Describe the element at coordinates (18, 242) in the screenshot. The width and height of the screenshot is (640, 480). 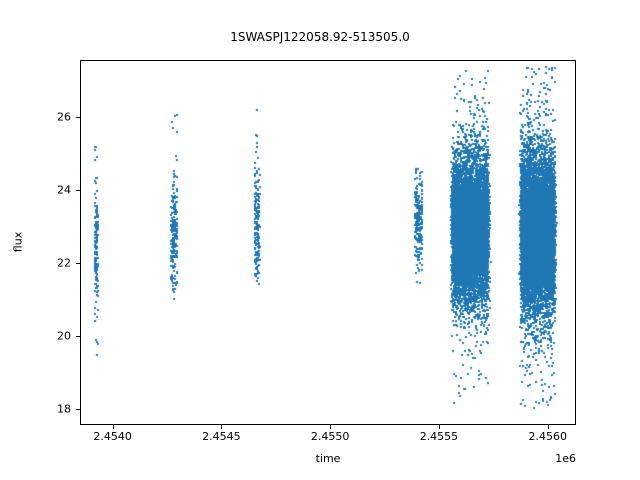
I see `y-axis-label: flux` at that location.